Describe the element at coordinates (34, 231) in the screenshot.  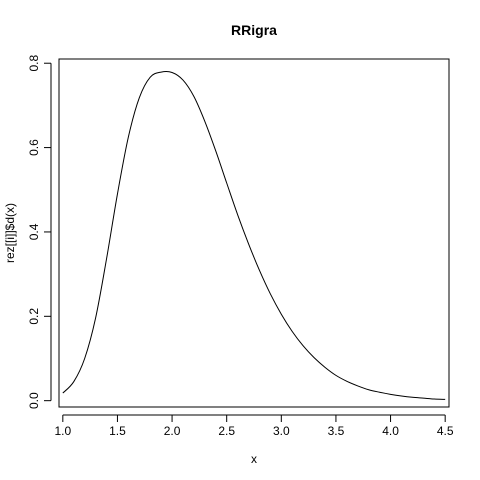
I see `y-tick-label: 0.4` at that location.